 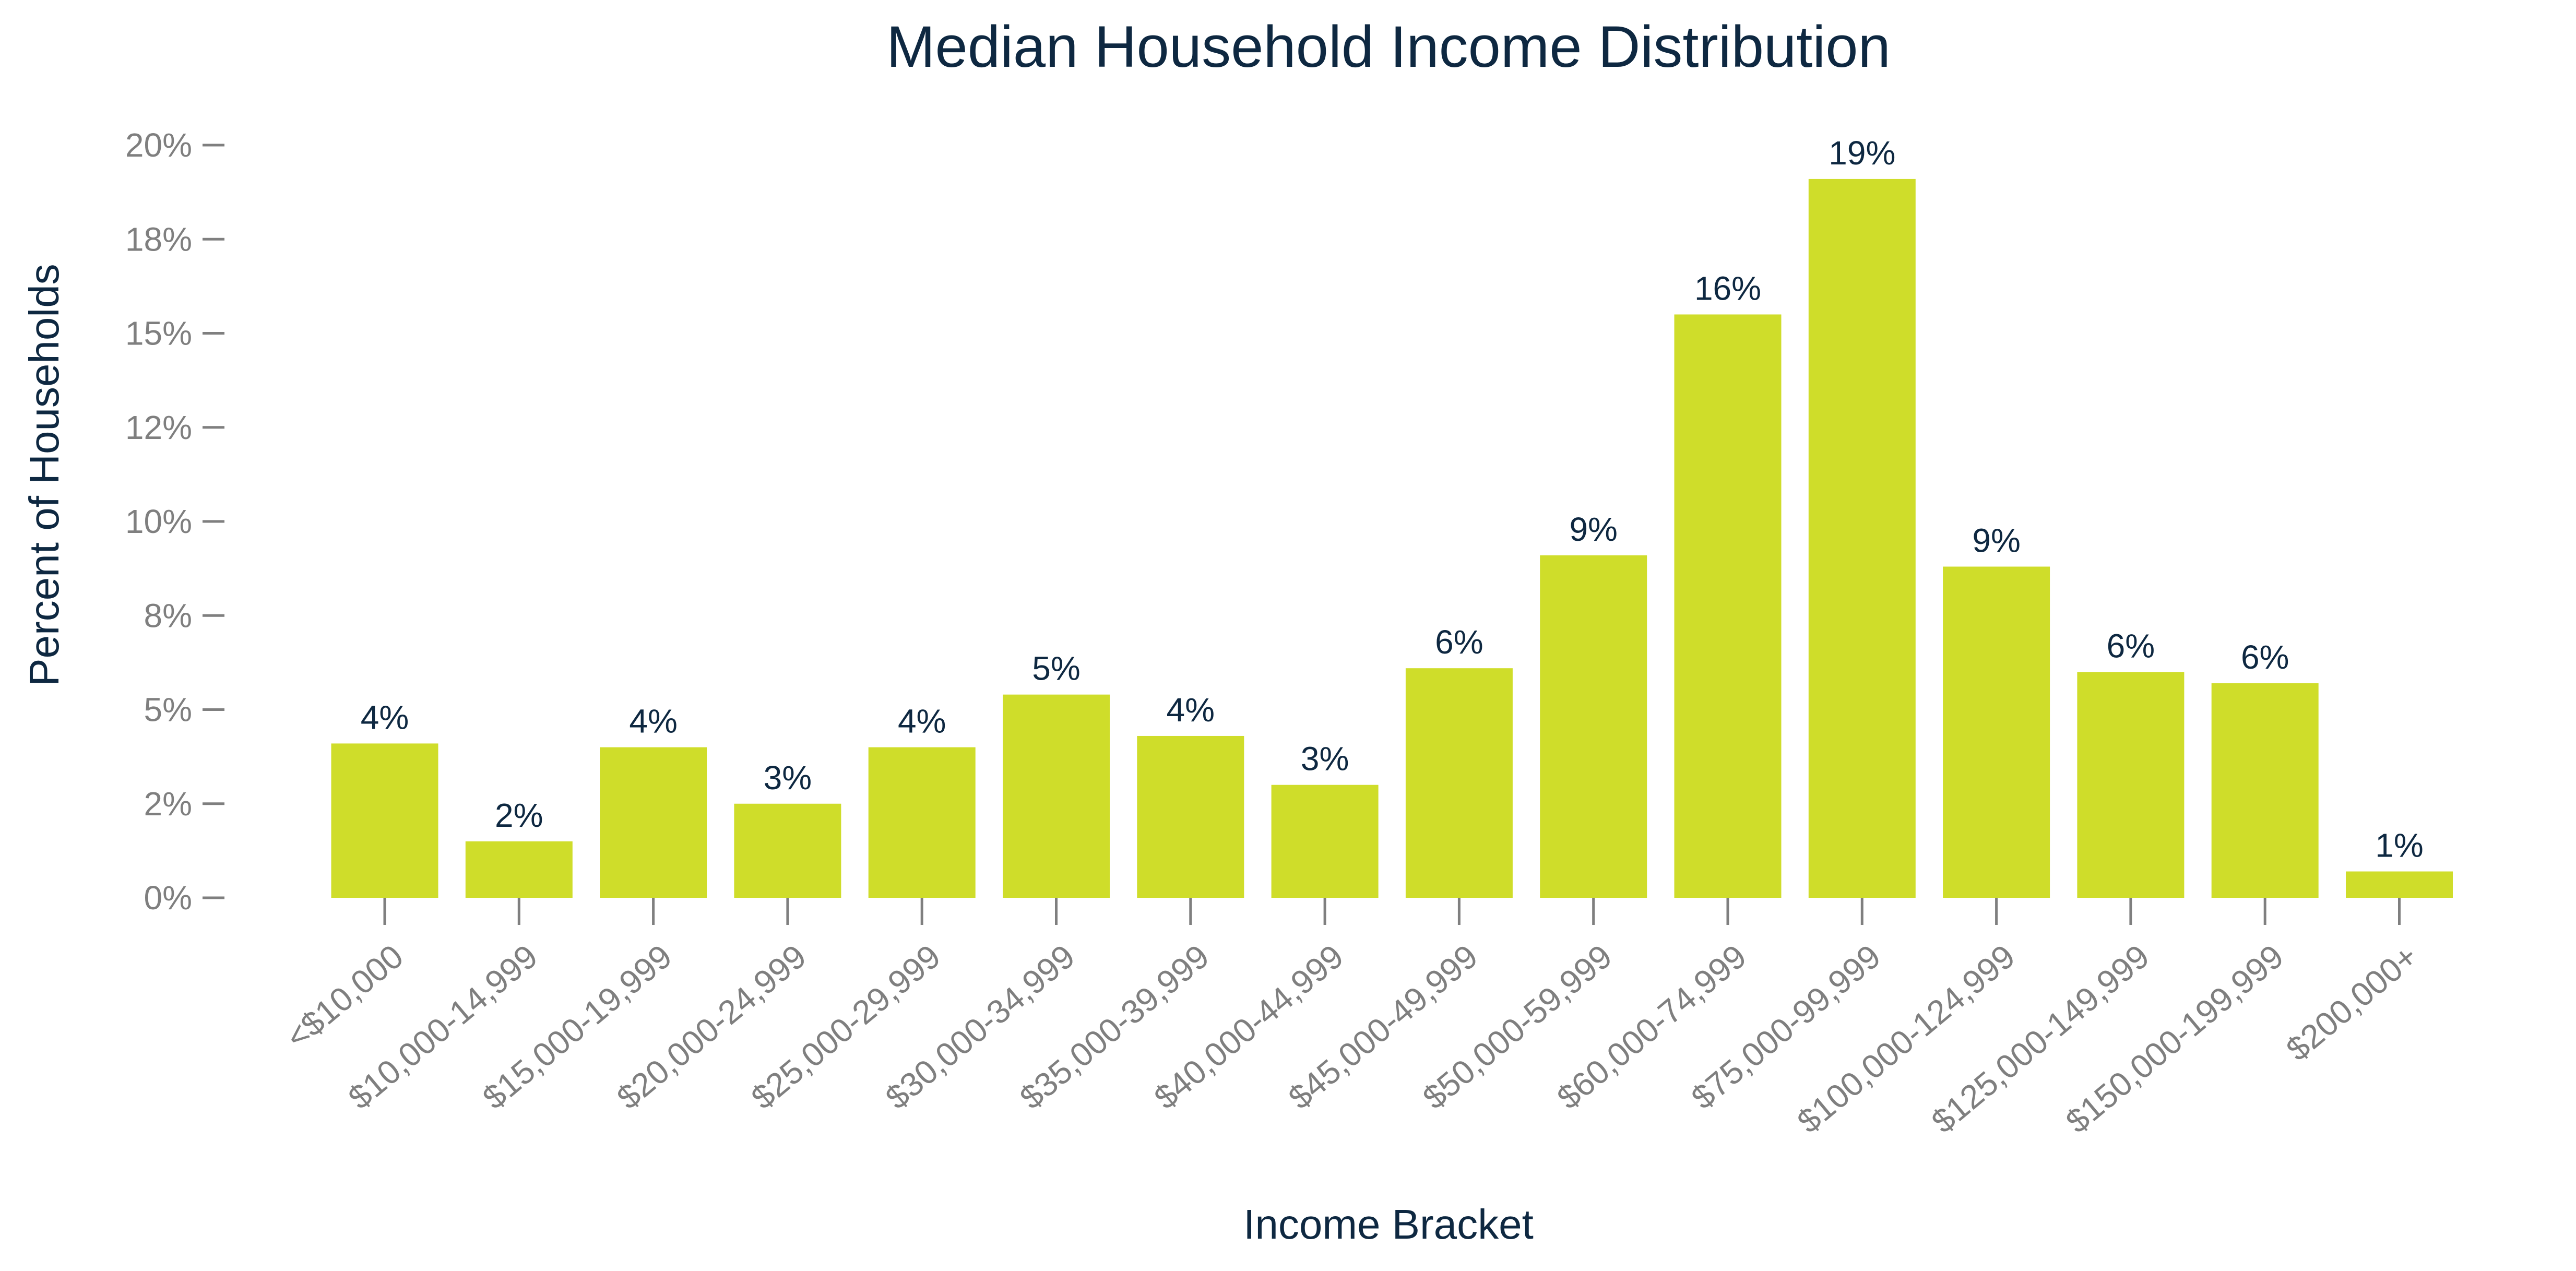 I want to click on y-tick-label: 12%, so click(x=158, y=428).